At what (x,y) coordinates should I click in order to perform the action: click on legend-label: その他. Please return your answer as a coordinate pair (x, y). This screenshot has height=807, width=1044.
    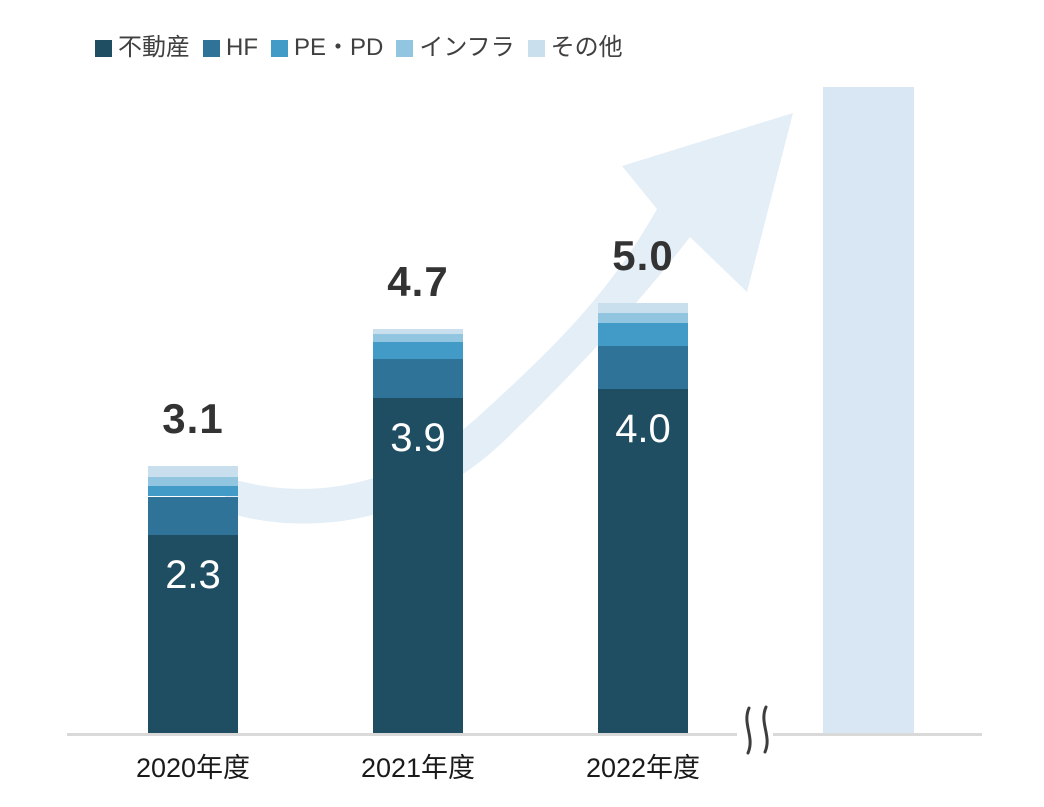
    Looking at the image, I should click on (586, 47).